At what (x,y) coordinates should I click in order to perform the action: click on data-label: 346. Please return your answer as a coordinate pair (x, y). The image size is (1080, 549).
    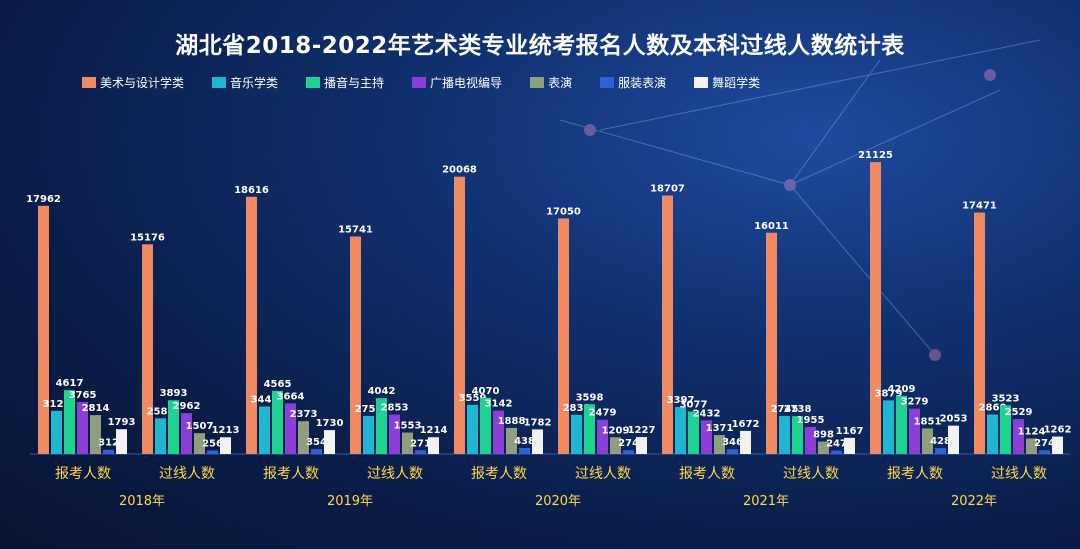
    Looking at the image, I should click on (732, 442).